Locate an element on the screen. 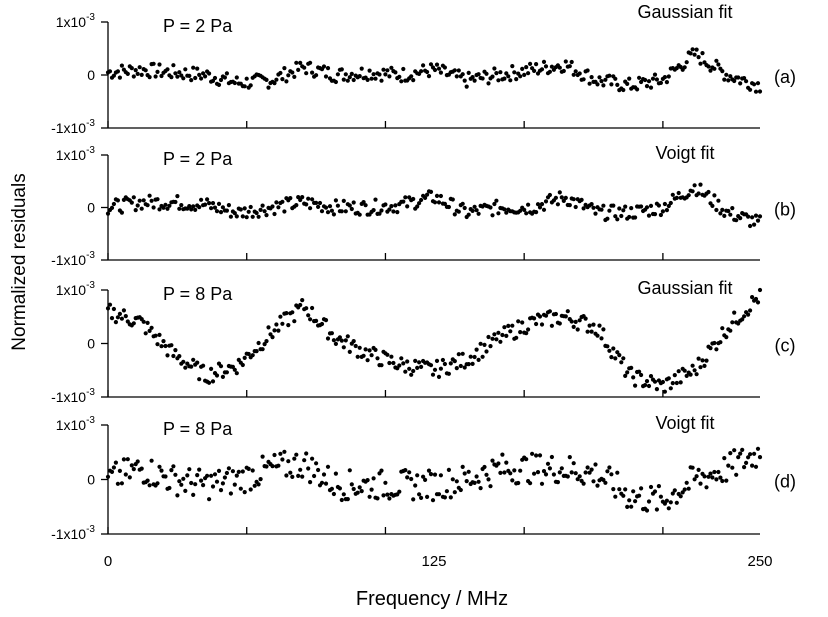 The height and width of the screenshot is (617, 828). y-tick-label: 1x10⁻³ is located at coordinates (76, 154).